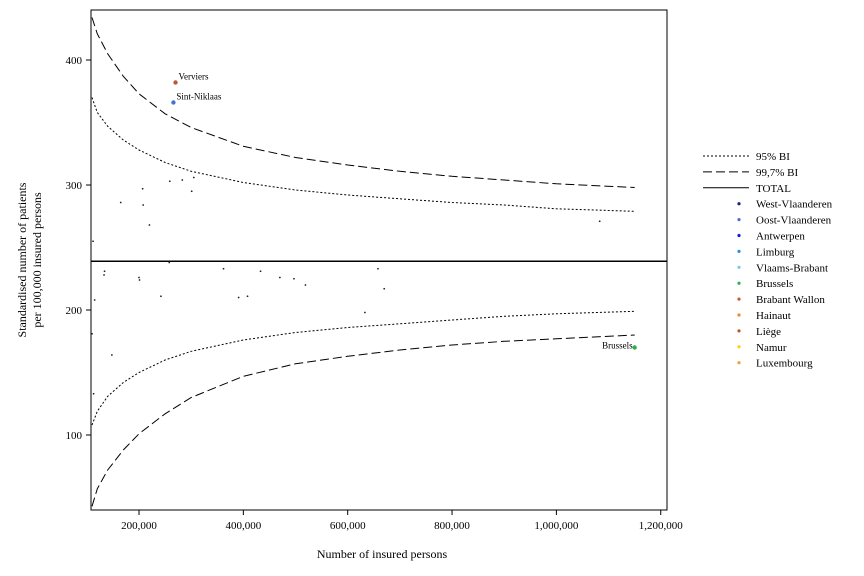 This screenshot has width=864, height=576. Describe the element at coordinates (794, 205) in the screenshot. I see `legend-entry: West-Vlaanderen` at that location.